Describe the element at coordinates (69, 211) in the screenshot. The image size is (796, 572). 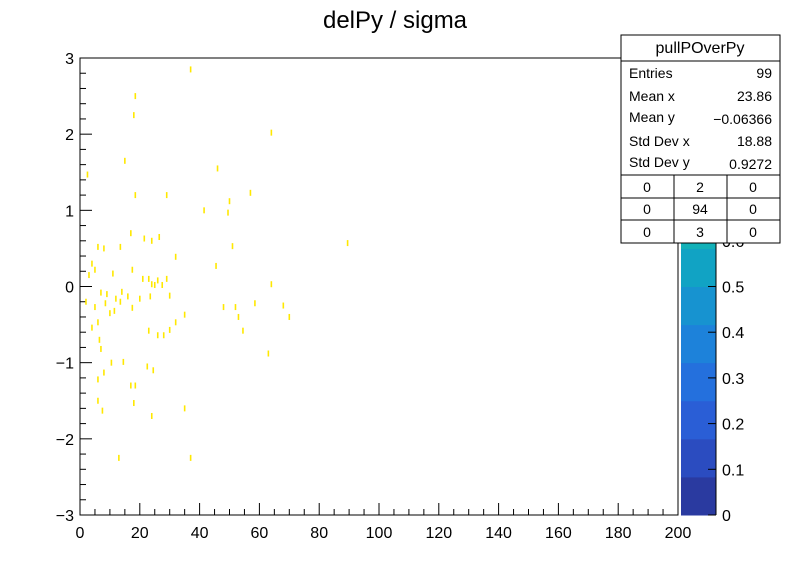
I see `y-tick-label: 1` at that location.